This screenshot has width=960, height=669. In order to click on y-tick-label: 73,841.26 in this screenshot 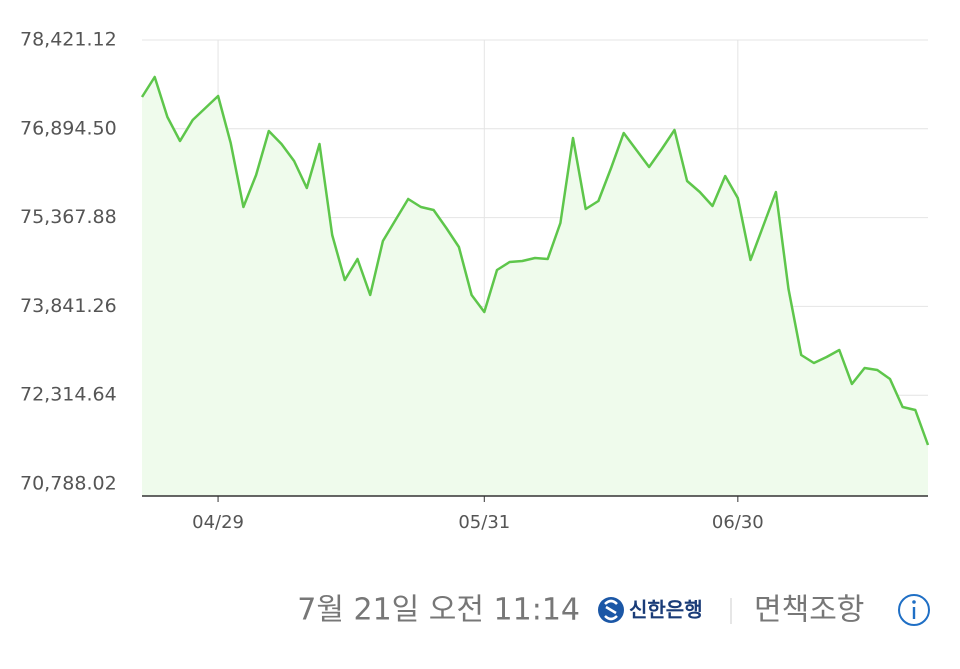, I will do `click(68, 306)`.